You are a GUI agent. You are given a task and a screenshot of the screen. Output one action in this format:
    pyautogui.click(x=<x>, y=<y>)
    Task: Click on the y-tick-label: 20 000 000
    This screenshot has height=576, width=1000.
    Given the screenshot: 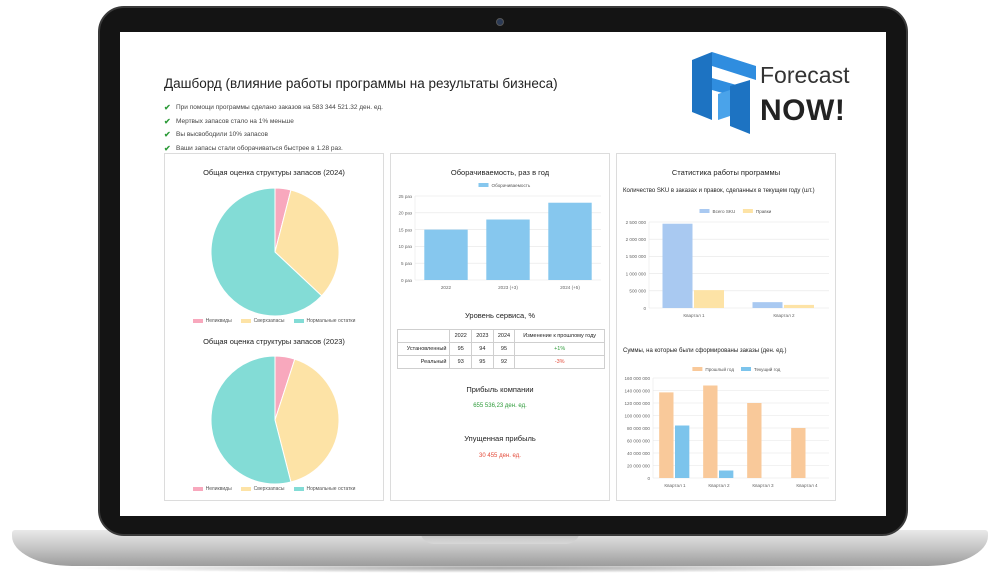 What is the action you would take?
    pyautogui.click(x=638, y=465)
    